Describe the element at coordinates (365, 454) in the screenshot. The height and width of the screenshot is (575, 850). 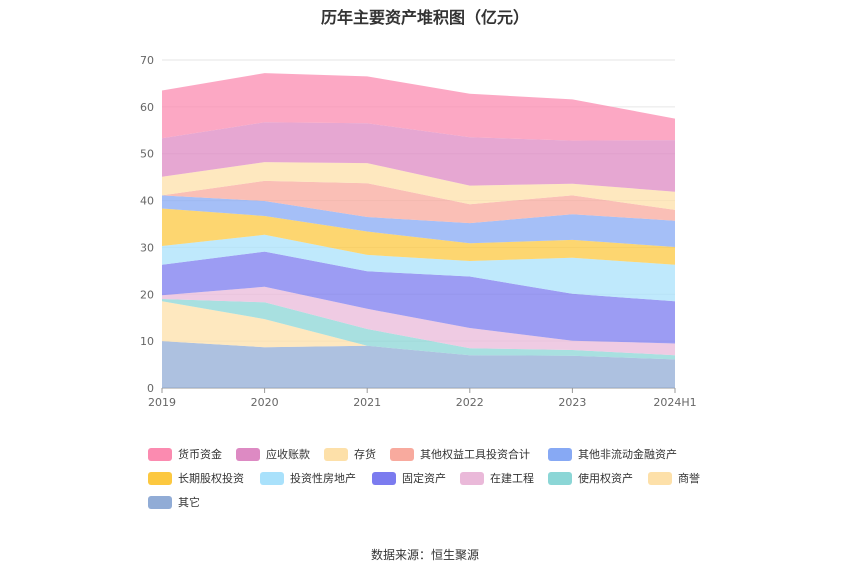
I see `legend-label: 存货` at that location.